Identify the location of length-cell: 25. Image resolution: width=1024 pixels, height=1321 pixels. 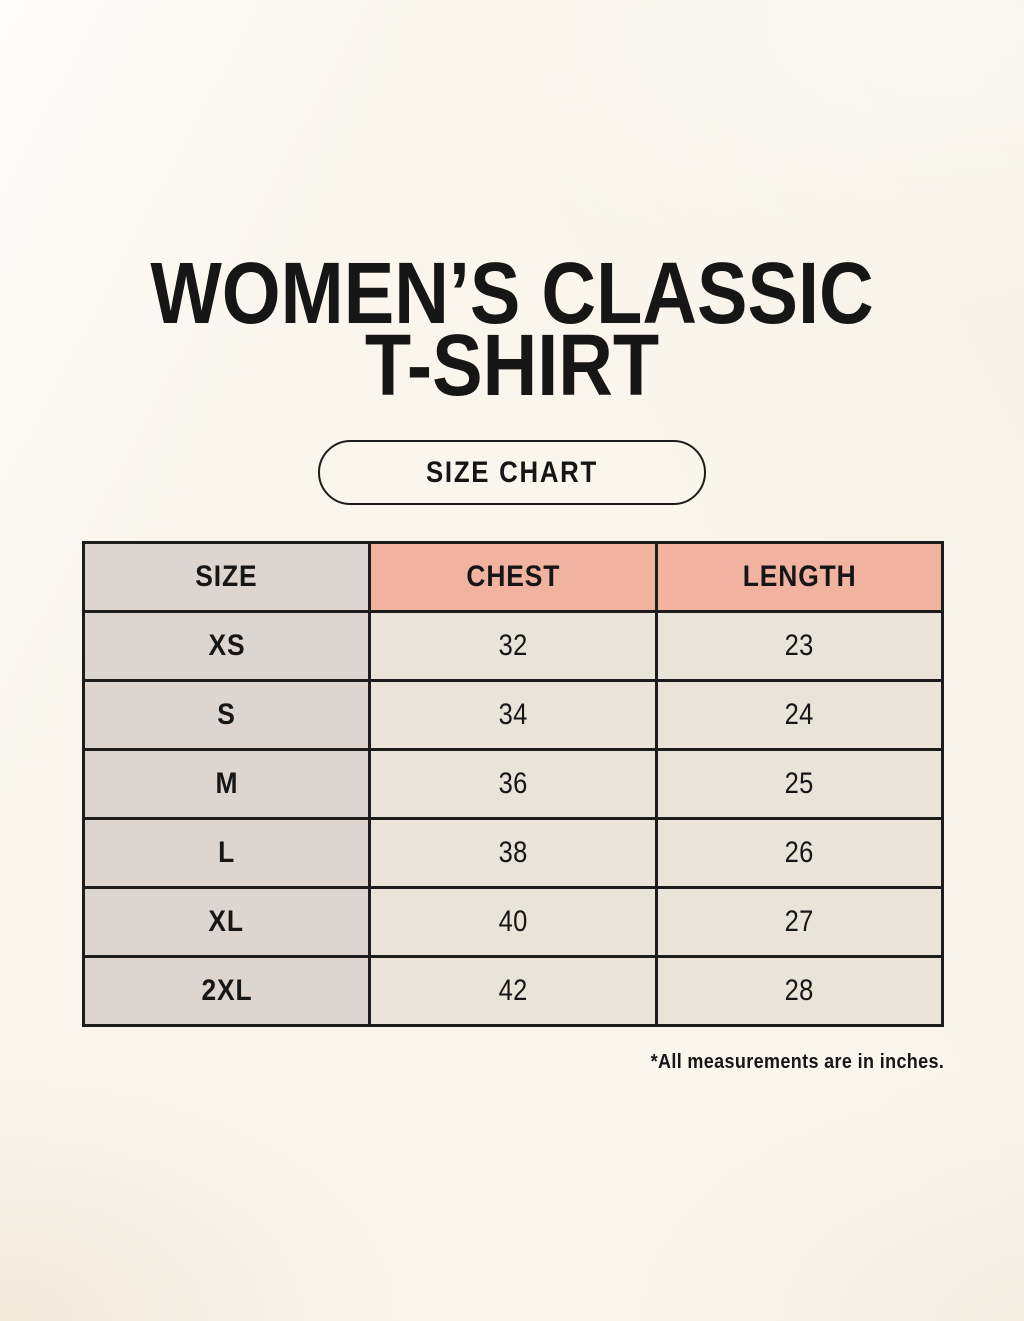
(799, 784).